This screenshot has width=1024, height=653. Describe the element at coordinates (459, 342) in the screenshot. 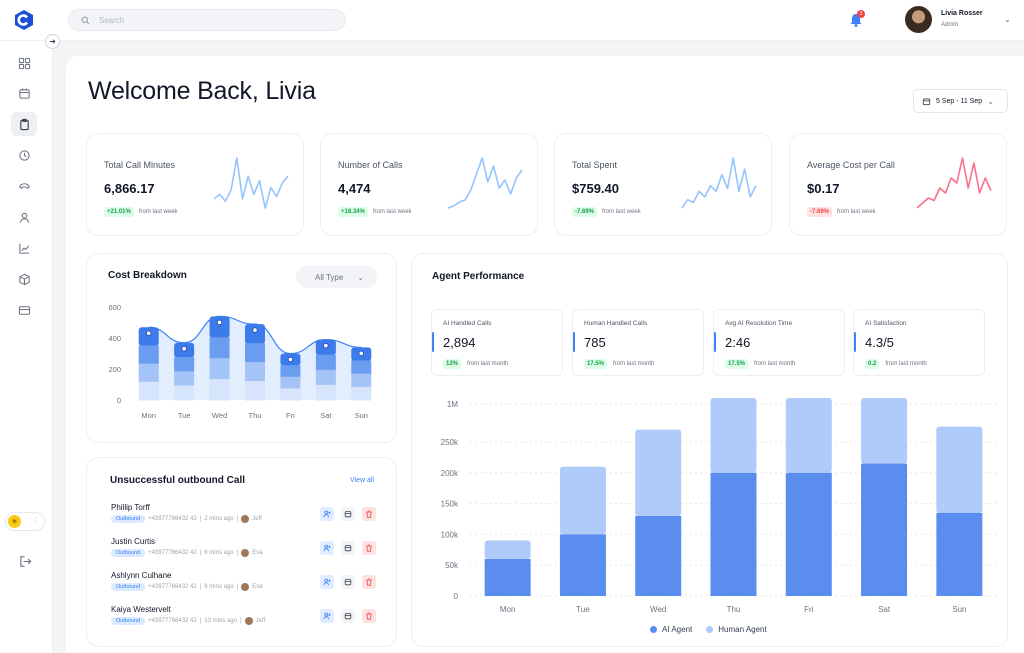

I see `kpi-value: 2,894` at that location.